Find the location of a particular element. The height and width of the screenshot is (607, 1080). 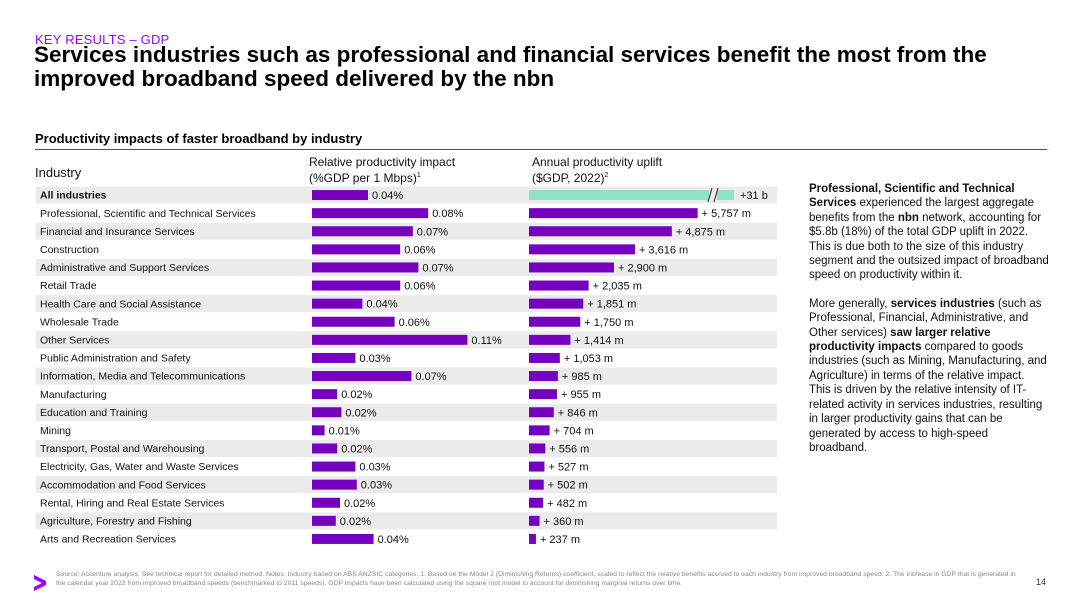

industry-label: Financial and Insurance Services is located at coordinates (117, 232).